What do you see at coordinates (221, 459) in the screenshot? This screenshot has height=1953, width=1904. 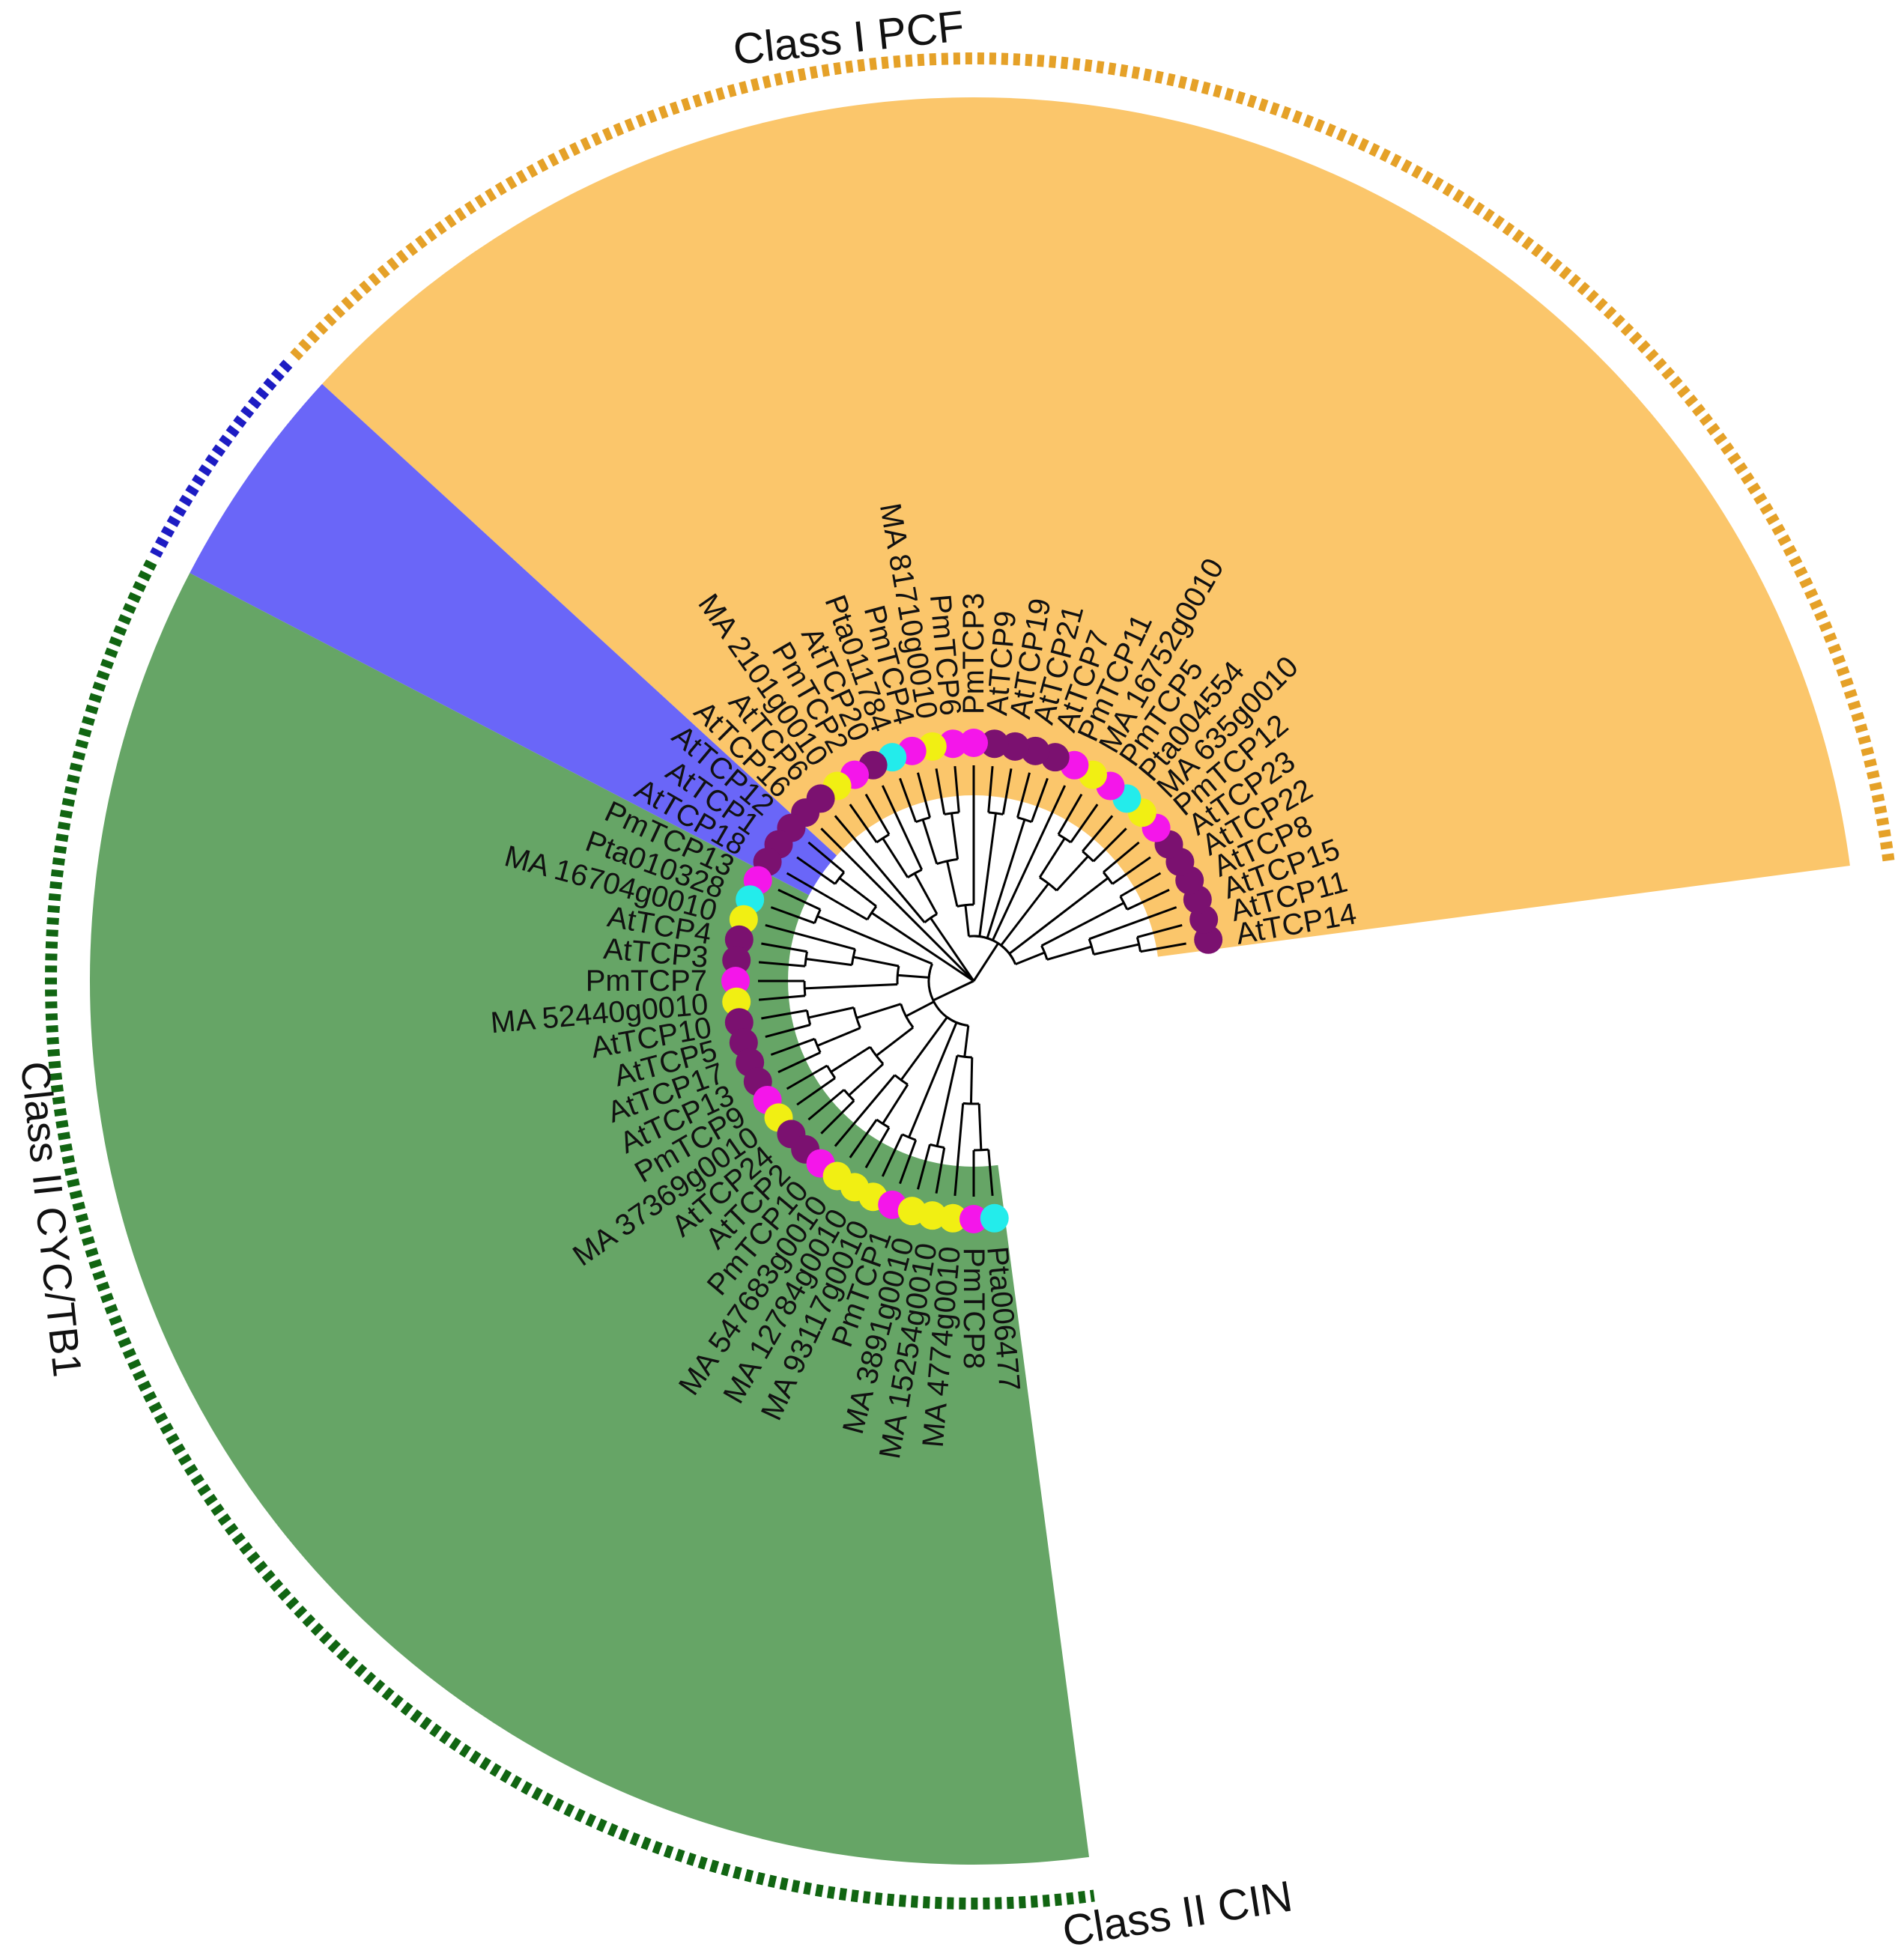 I see `ring-class-ii-cyc` at bounding box center [221, 459].